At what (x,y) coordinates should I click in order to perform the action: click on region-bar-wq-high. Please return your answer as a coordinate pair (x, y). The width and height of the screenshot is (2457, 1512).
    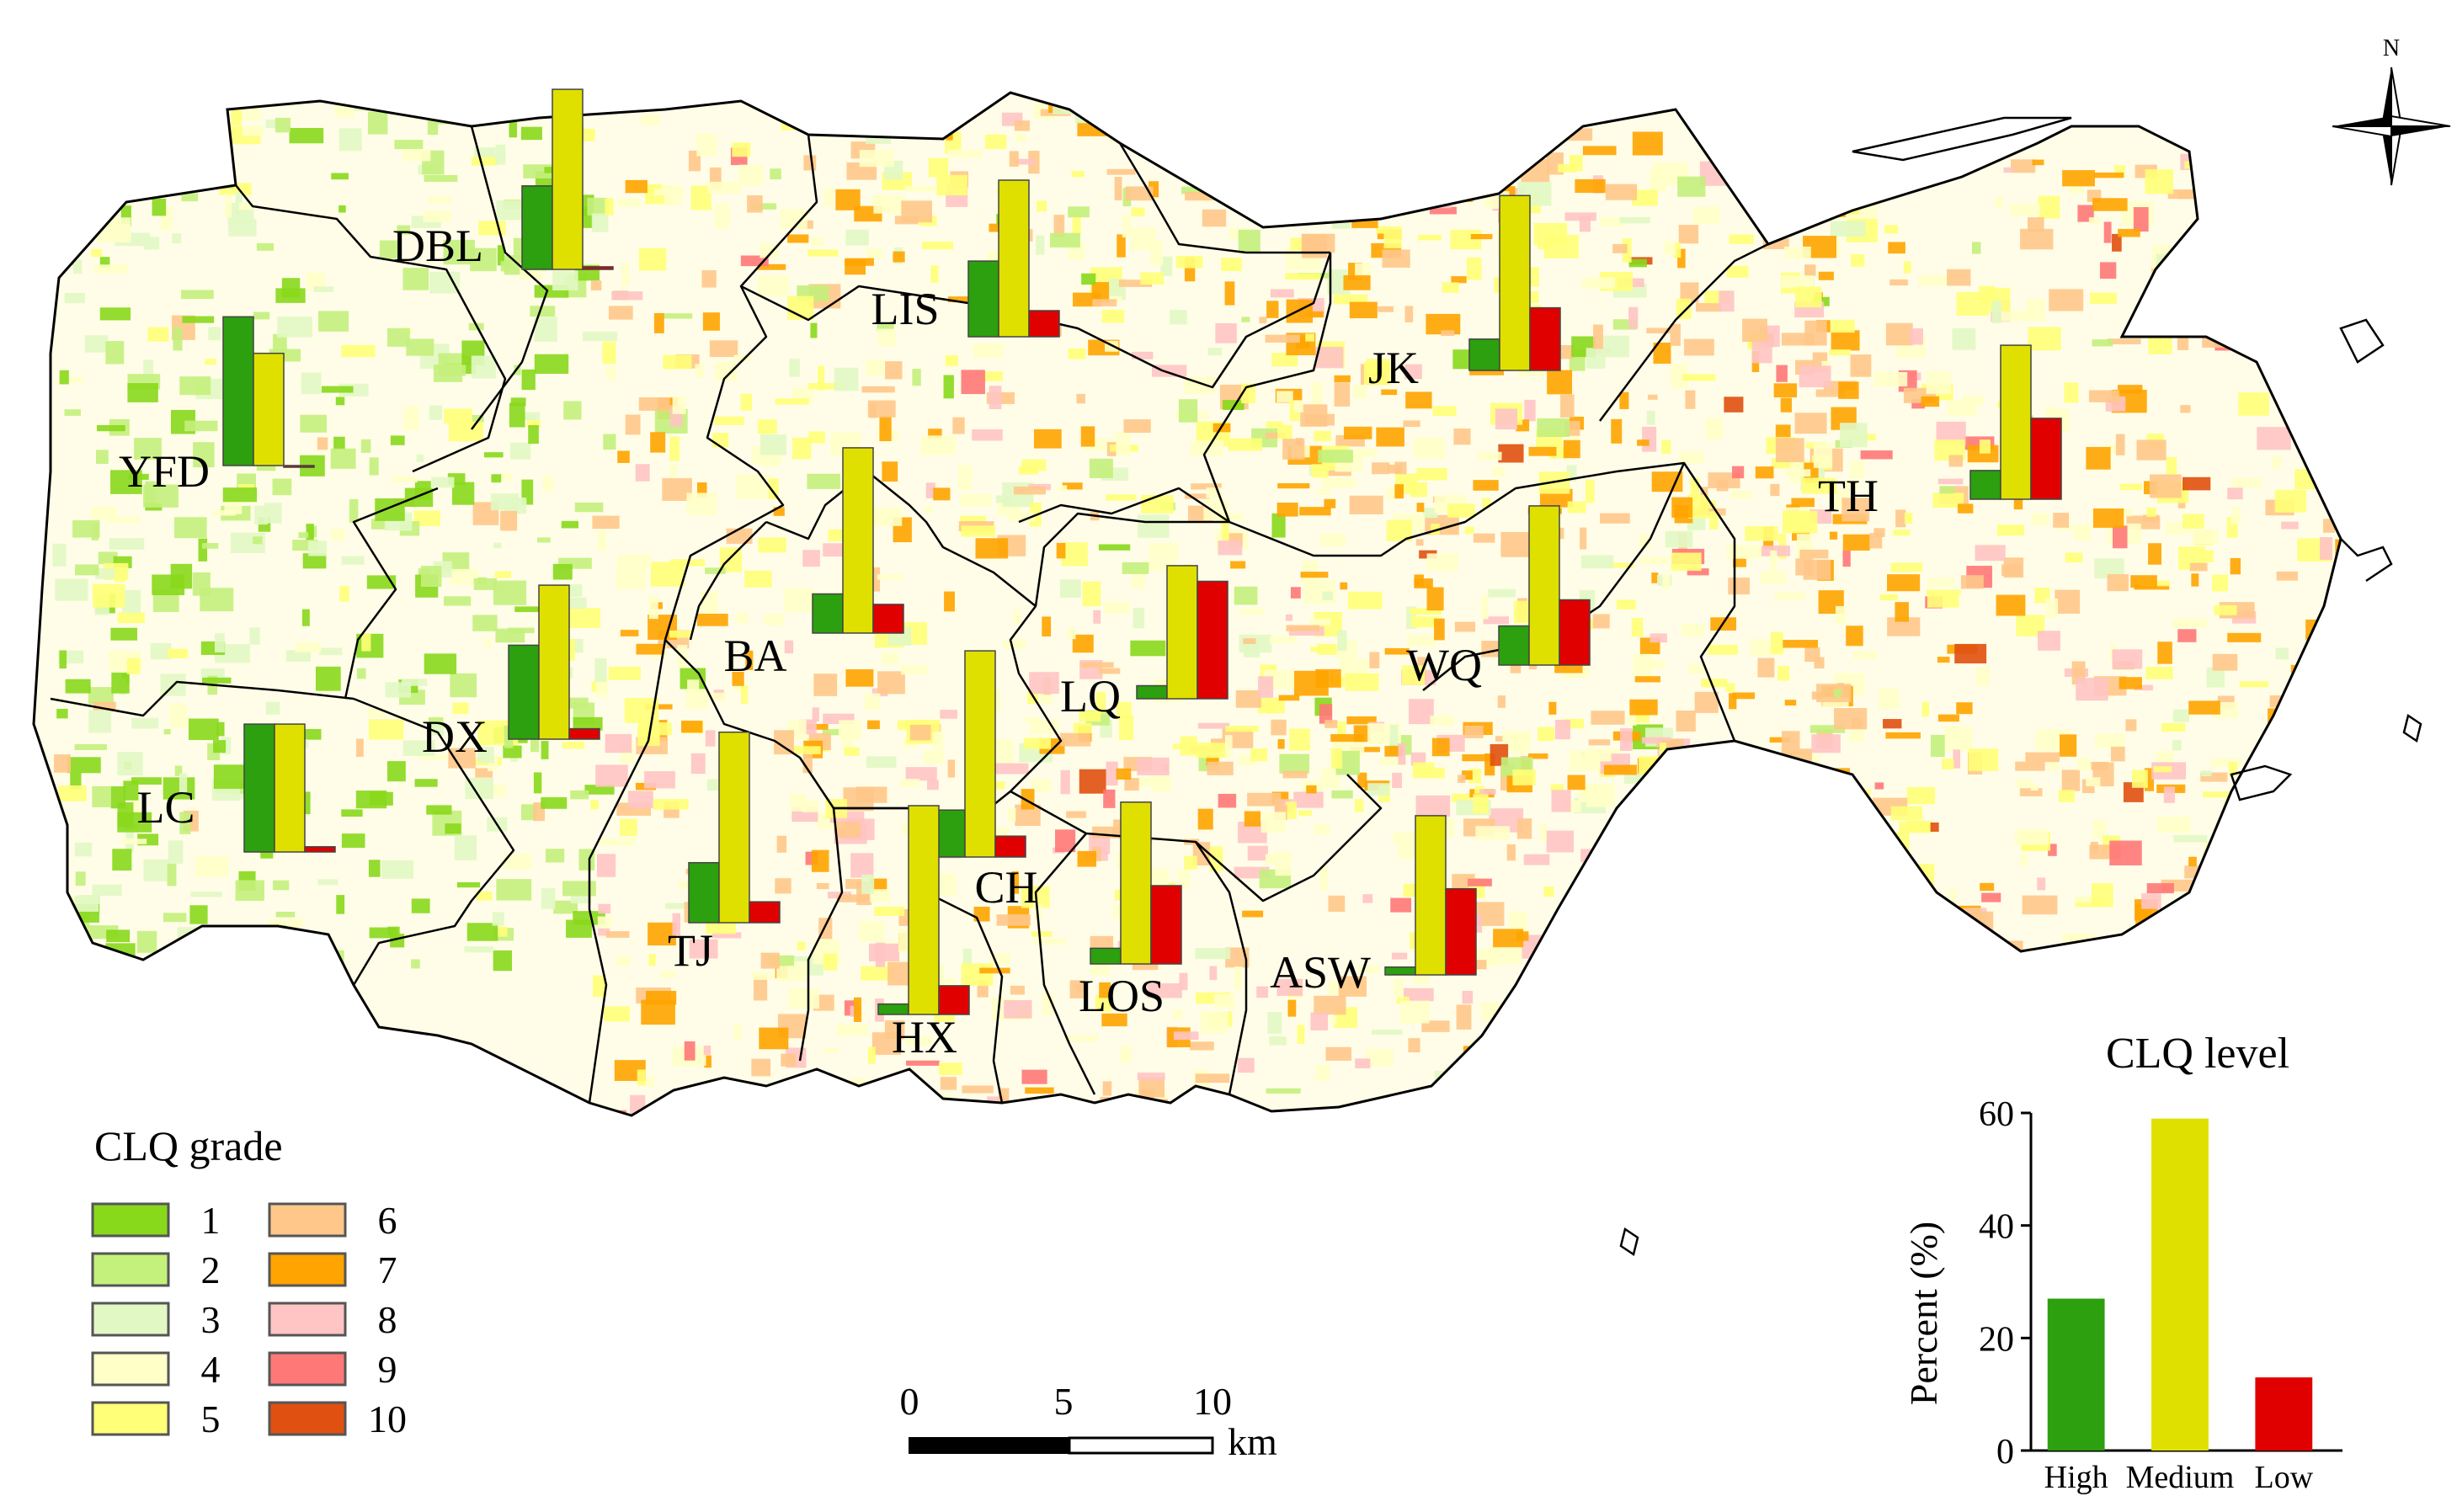
    Looking at the image, I should click on (1514, 646).